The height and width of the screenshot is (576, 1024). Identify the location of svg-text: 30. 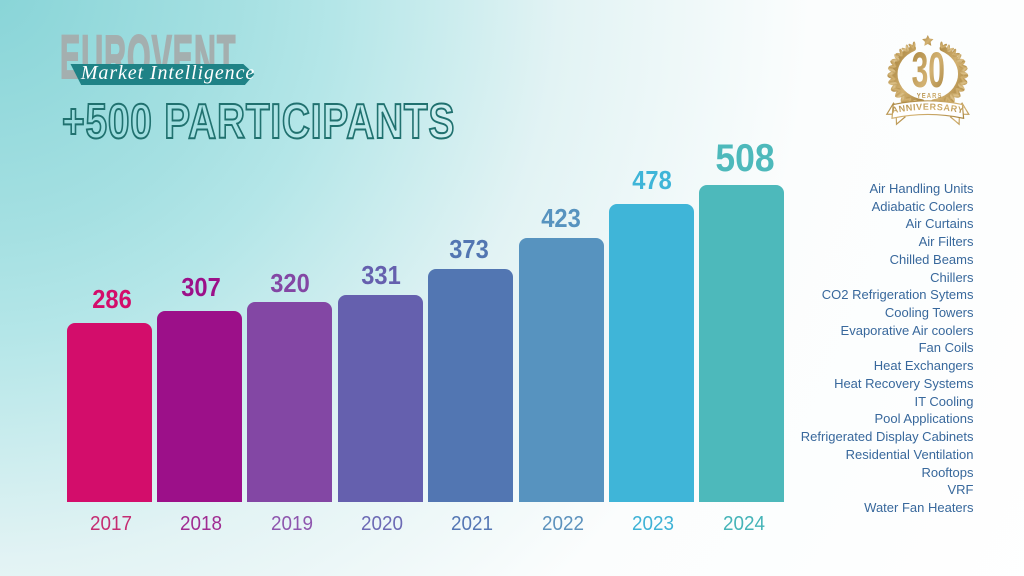
(928, 70).